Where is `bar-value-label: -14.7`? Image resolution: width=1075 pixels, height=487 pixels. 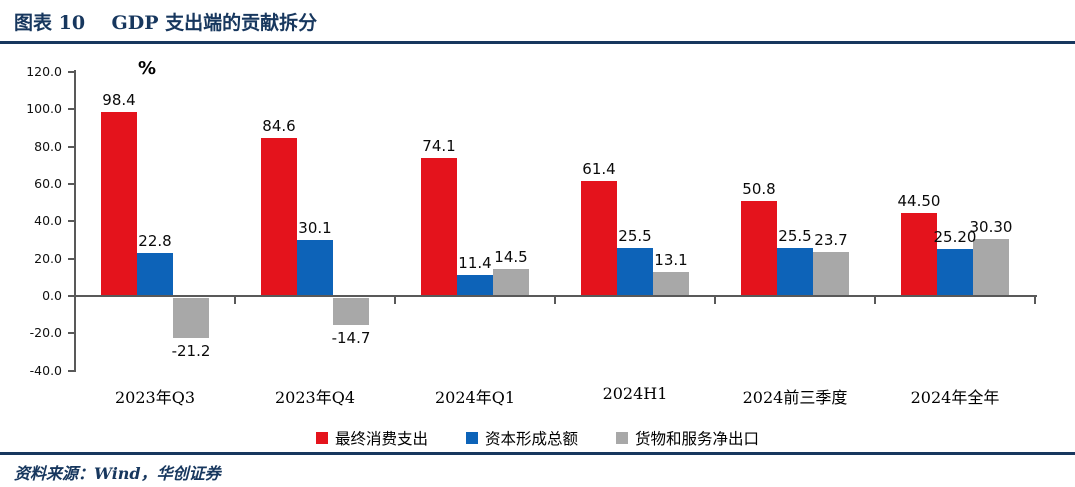
bar-value-label: -14.7 is located at coordinates (351, 338).